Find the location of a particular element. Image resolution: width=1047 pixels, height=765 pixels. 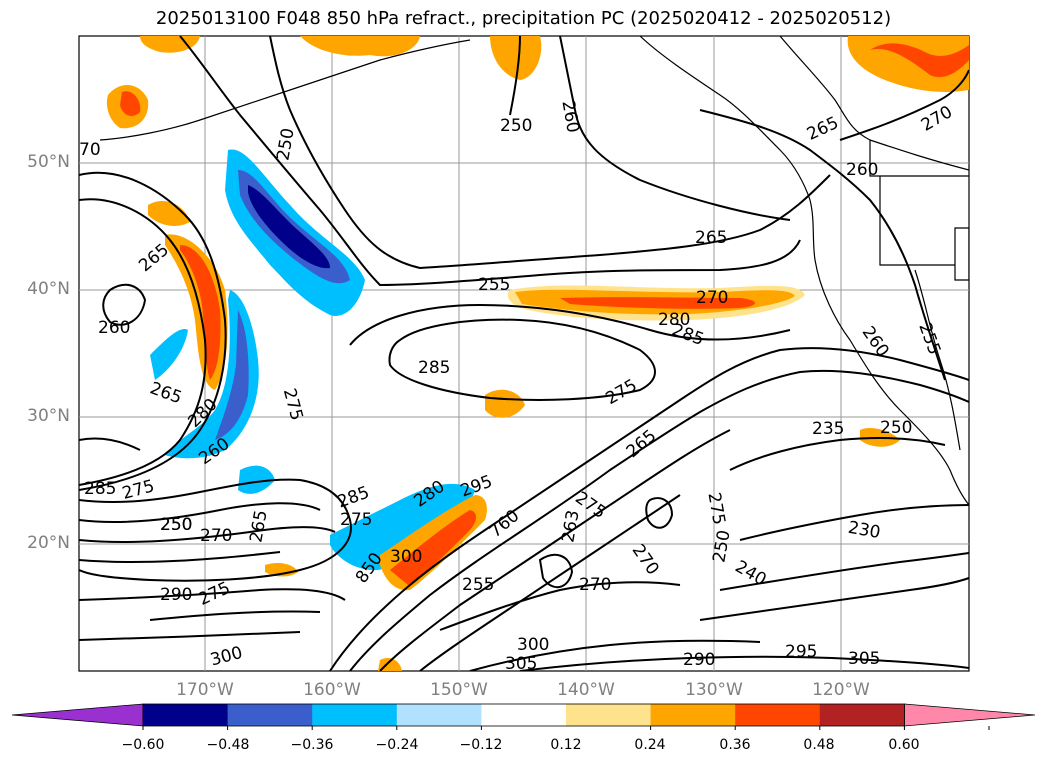

colorbar-tick-label: 0.60 is located at coordinates (904, 745).